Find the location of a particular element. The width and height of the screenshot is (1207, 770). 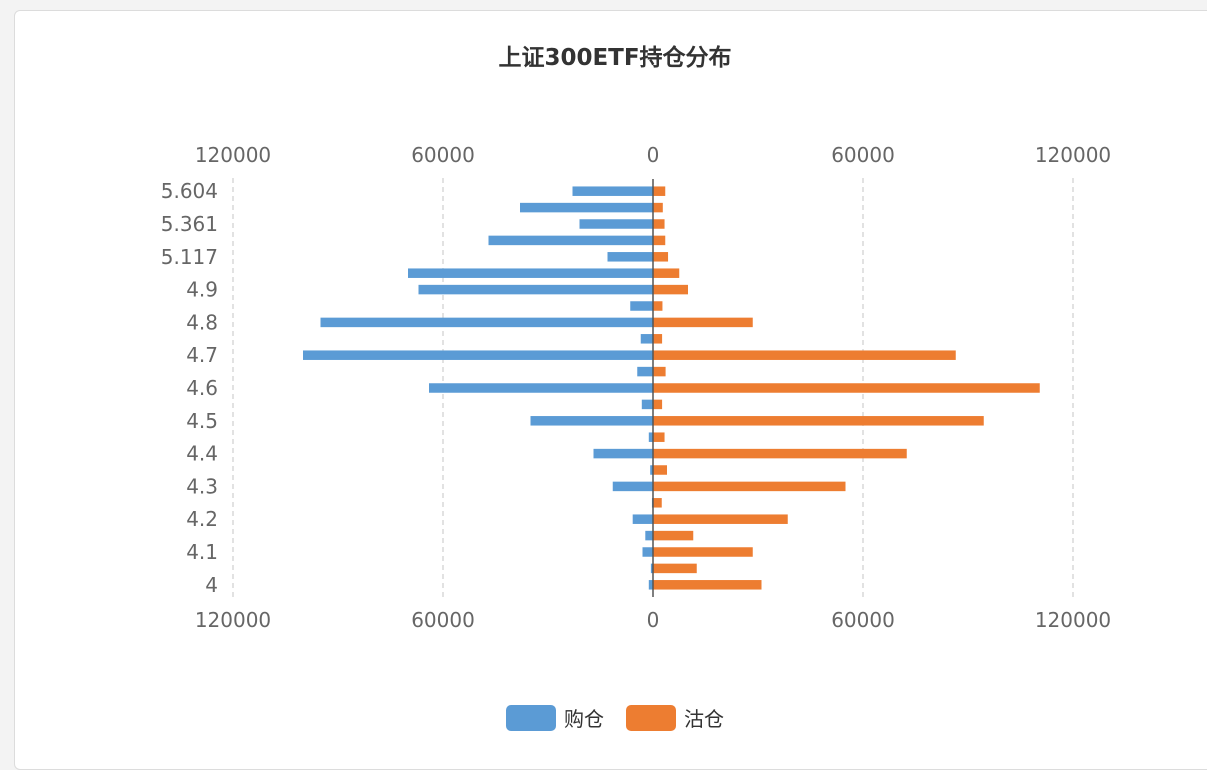

x-tick-label-top: 0 is located at coordinates (653, 155).